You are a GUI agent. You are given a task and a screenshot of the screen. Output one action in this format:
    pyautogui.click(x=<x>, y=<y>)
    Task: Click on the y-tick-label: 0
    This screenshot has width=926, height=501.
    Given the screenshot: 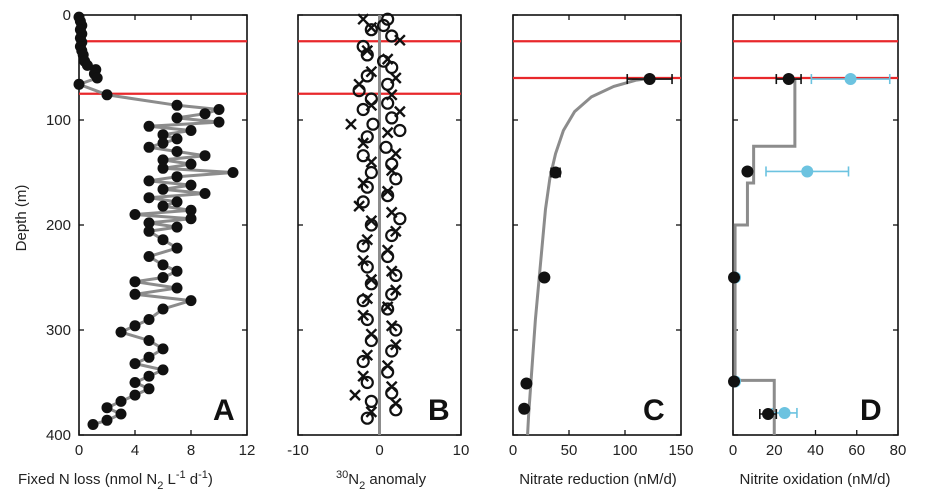 What is the action you would take?
    pyautogui.click(x=67, y=15)
    